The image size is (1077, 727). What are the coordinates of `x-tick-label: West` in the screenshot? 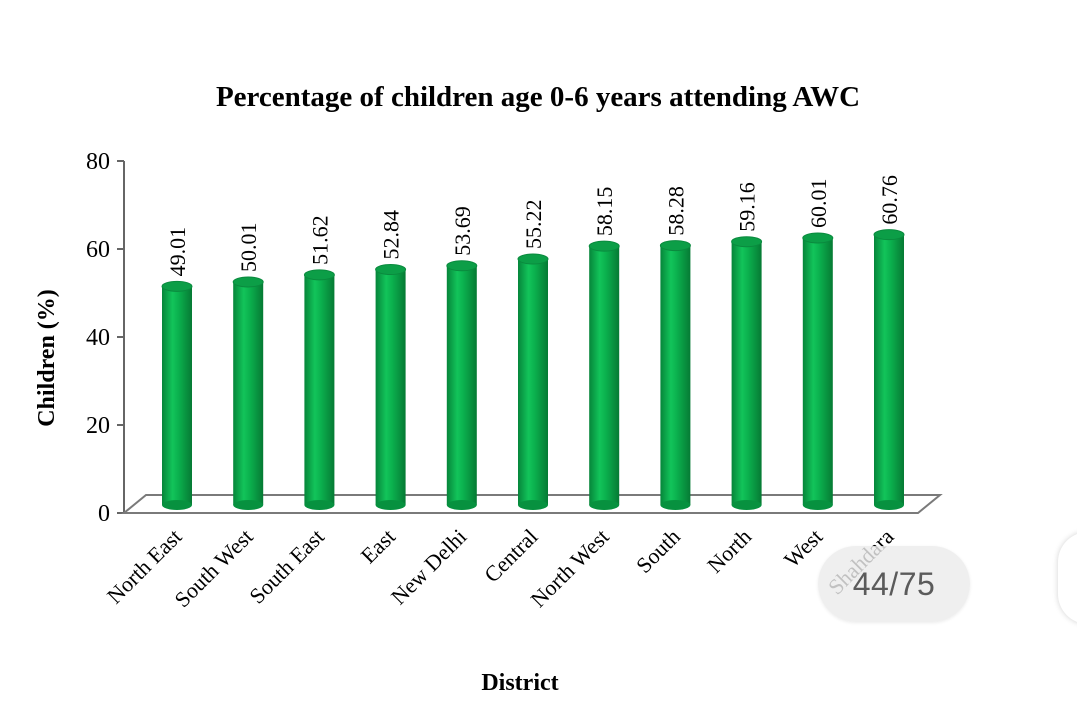 It's located at (803, 548).